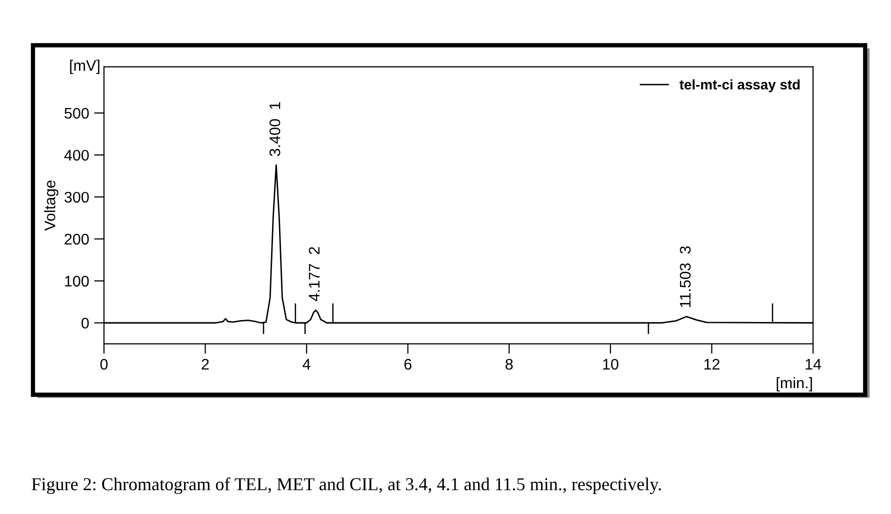  What do you see at coordinates (77, 281) in the screenshot?
I see `y-tick-label: 100` at bounding box center [77, 281].